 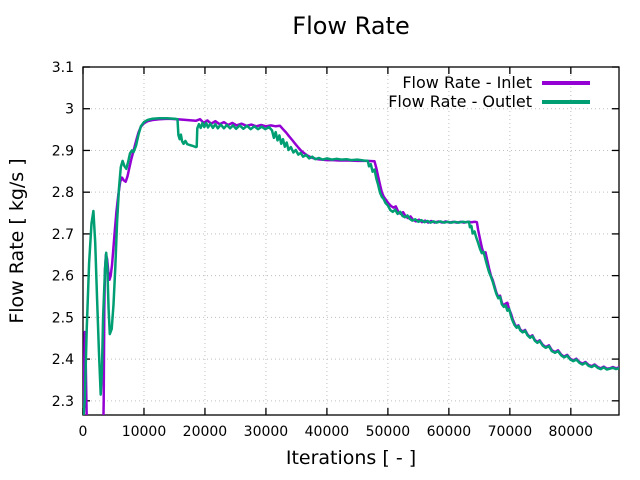 I want to click on x-tick-label: 0, so click(x=83, y=432).